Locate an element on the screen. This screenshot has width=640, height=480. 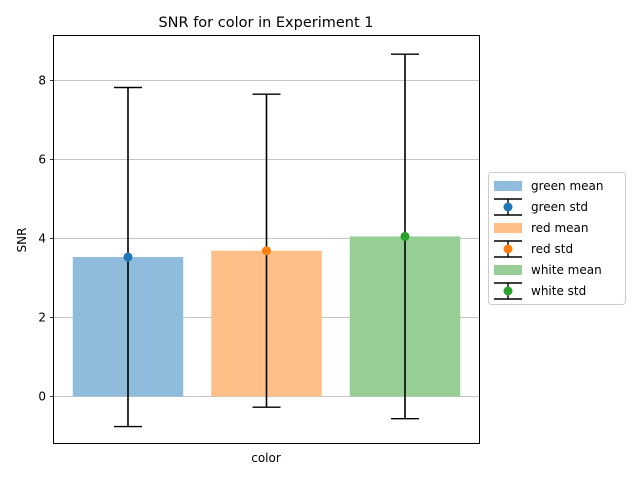
mean-point-red is located at coordinates (266, 251).